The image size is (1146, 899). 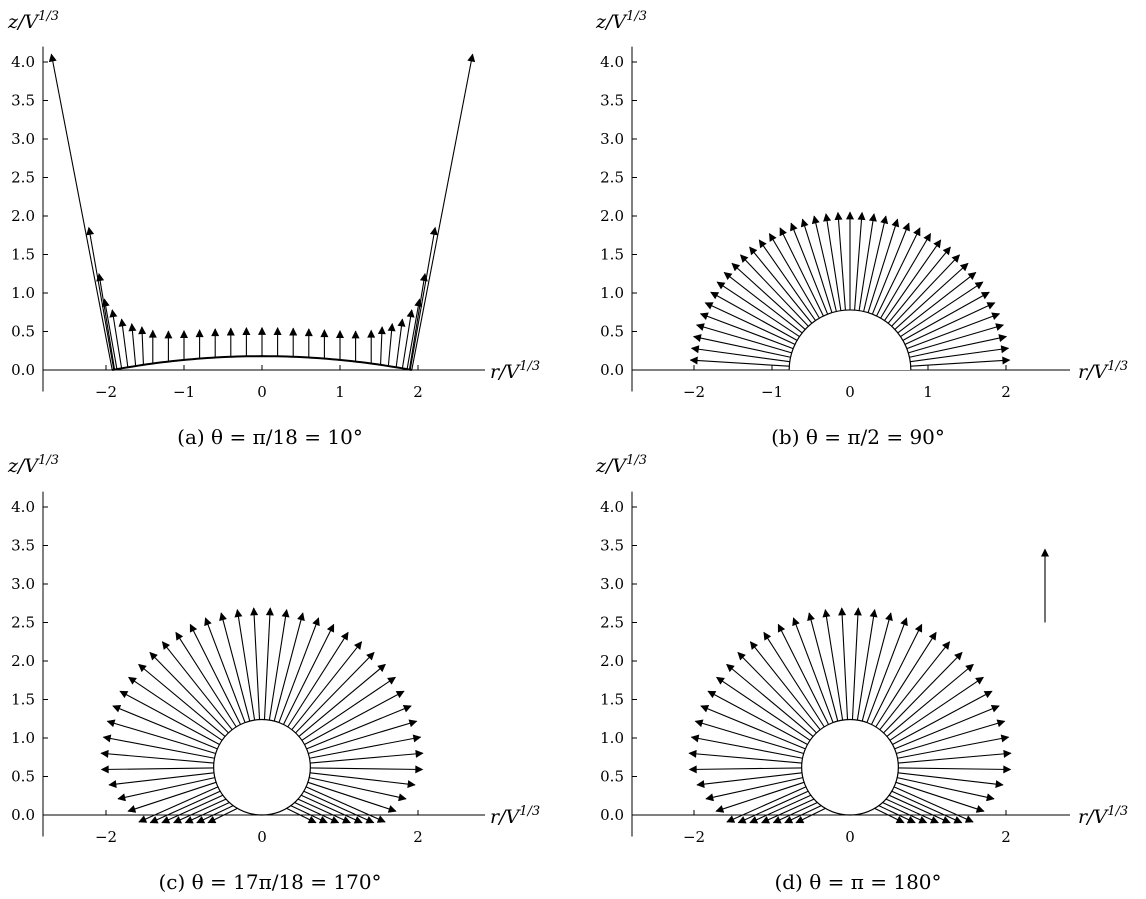 I want to click on y-tick-label: 3.5, so click(x=23, y=546).